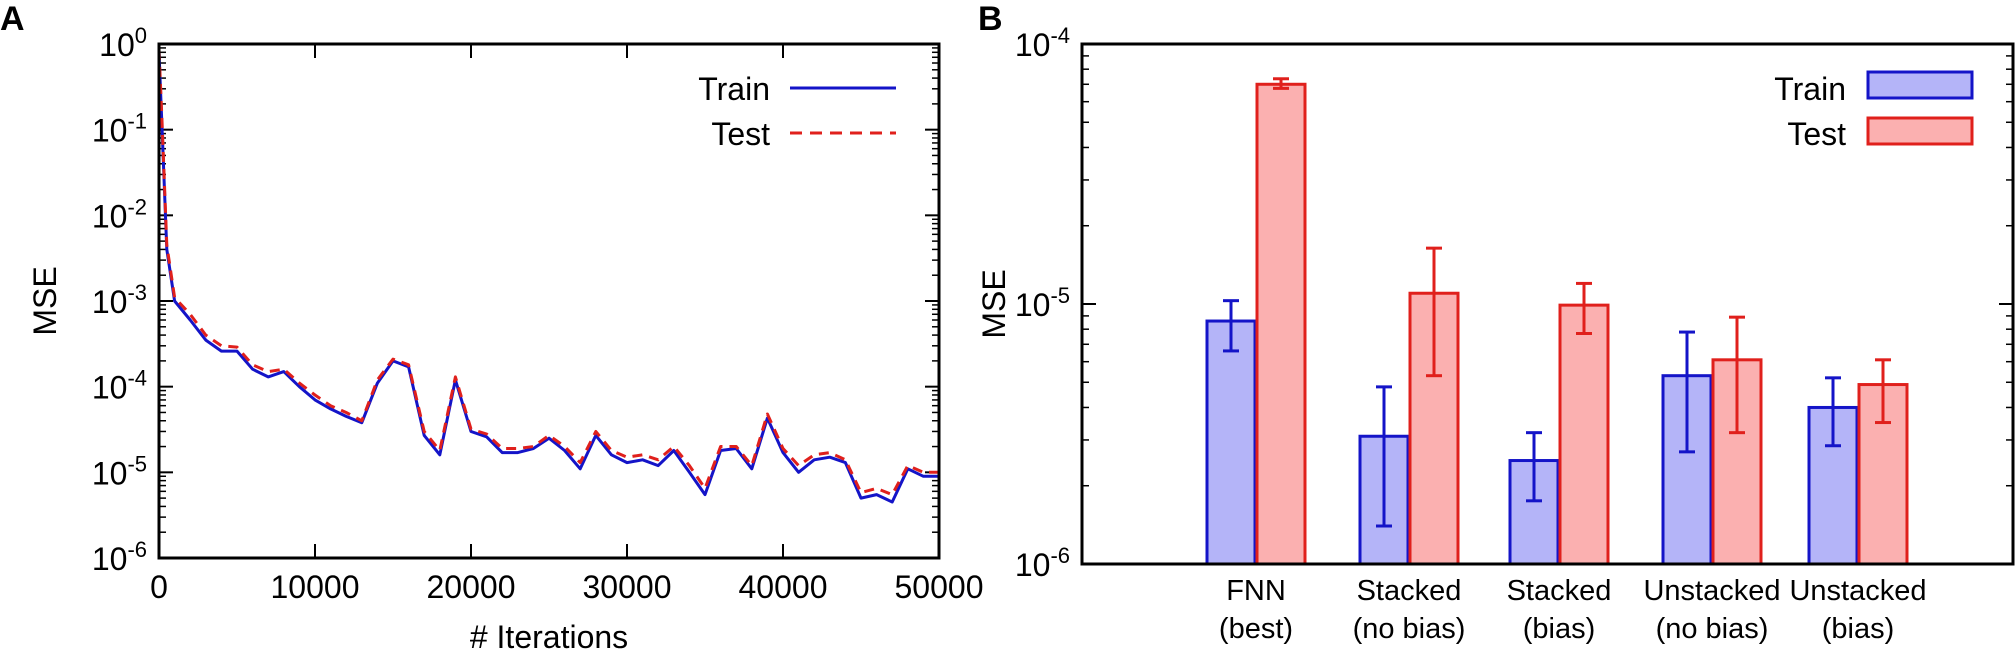 The image size is (2016, 651). I want to click on panel-a-x-tick-labels: 0 10000 20000 30000 40000 50000, so click(566, 587).